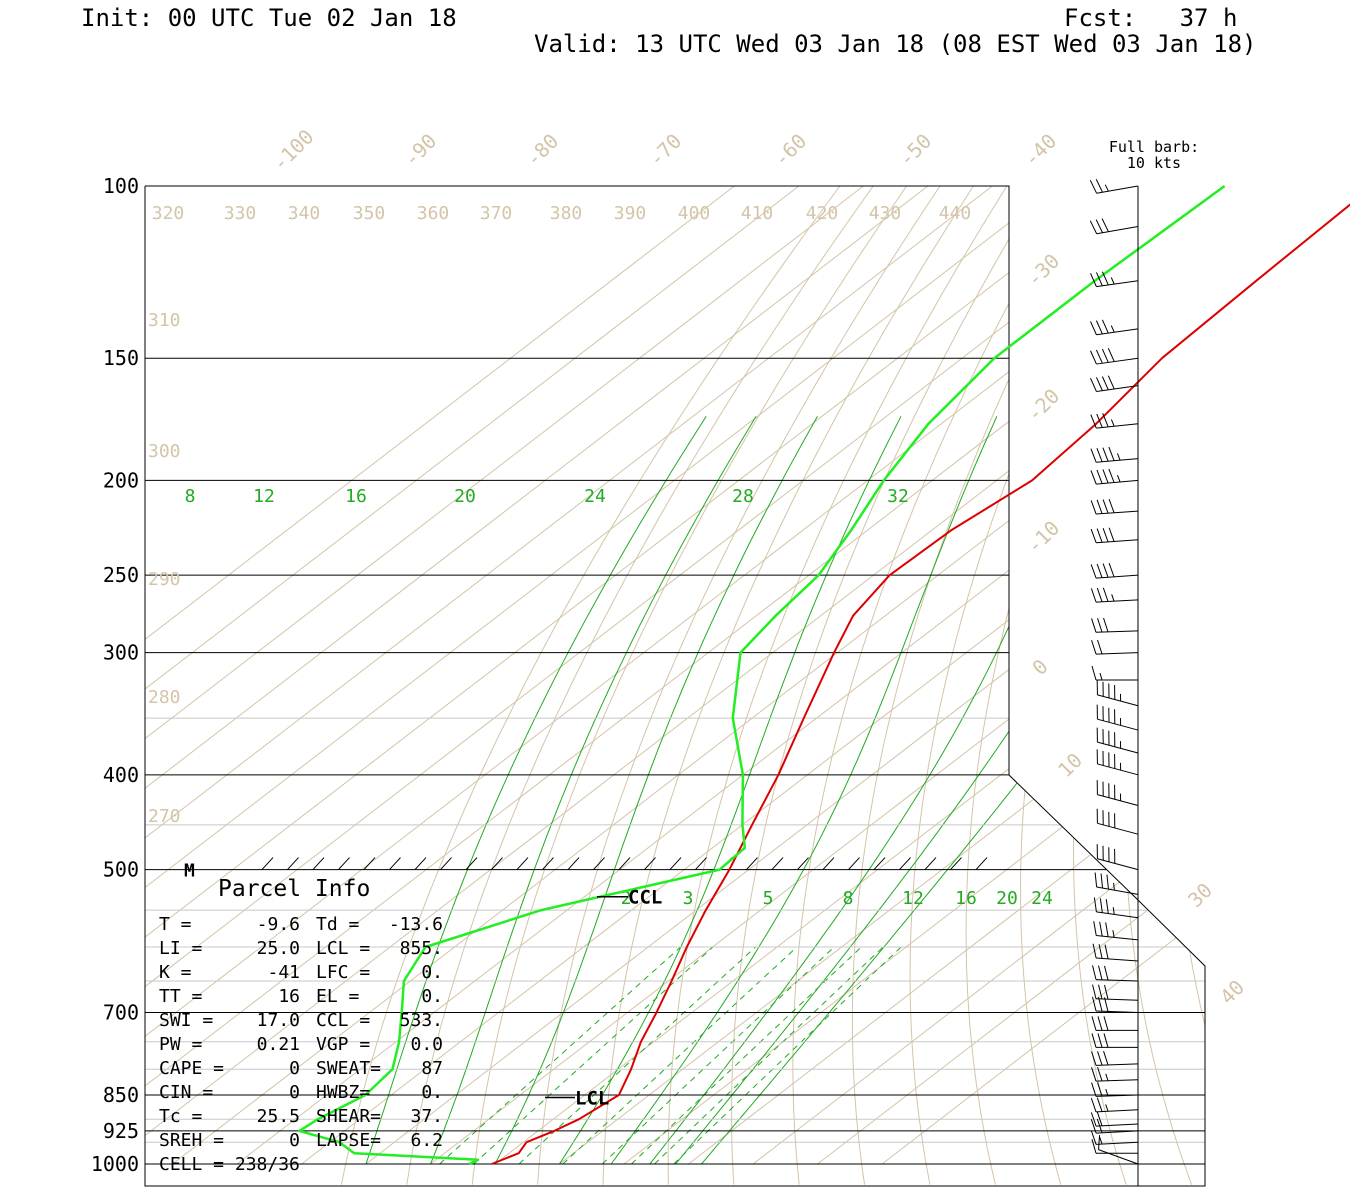  I want to click on parcel-info-value: 0.0, so click(426, 1044).